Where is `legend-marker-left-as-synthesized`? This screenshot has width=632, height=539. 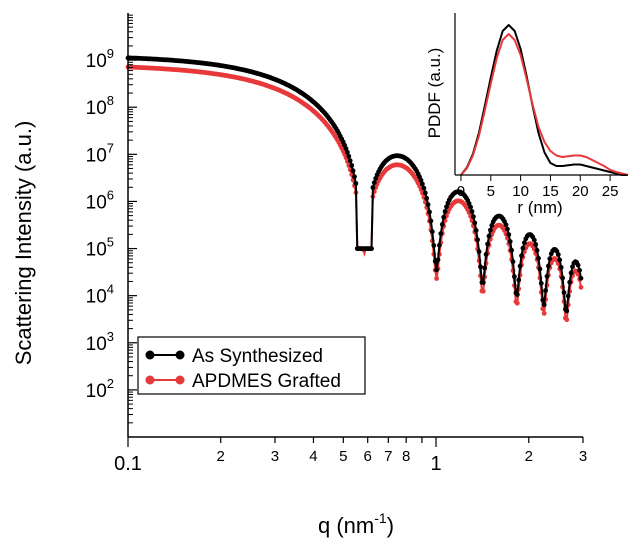
legend-marker-left-as-synthesized is located at coordinates (150, 355).